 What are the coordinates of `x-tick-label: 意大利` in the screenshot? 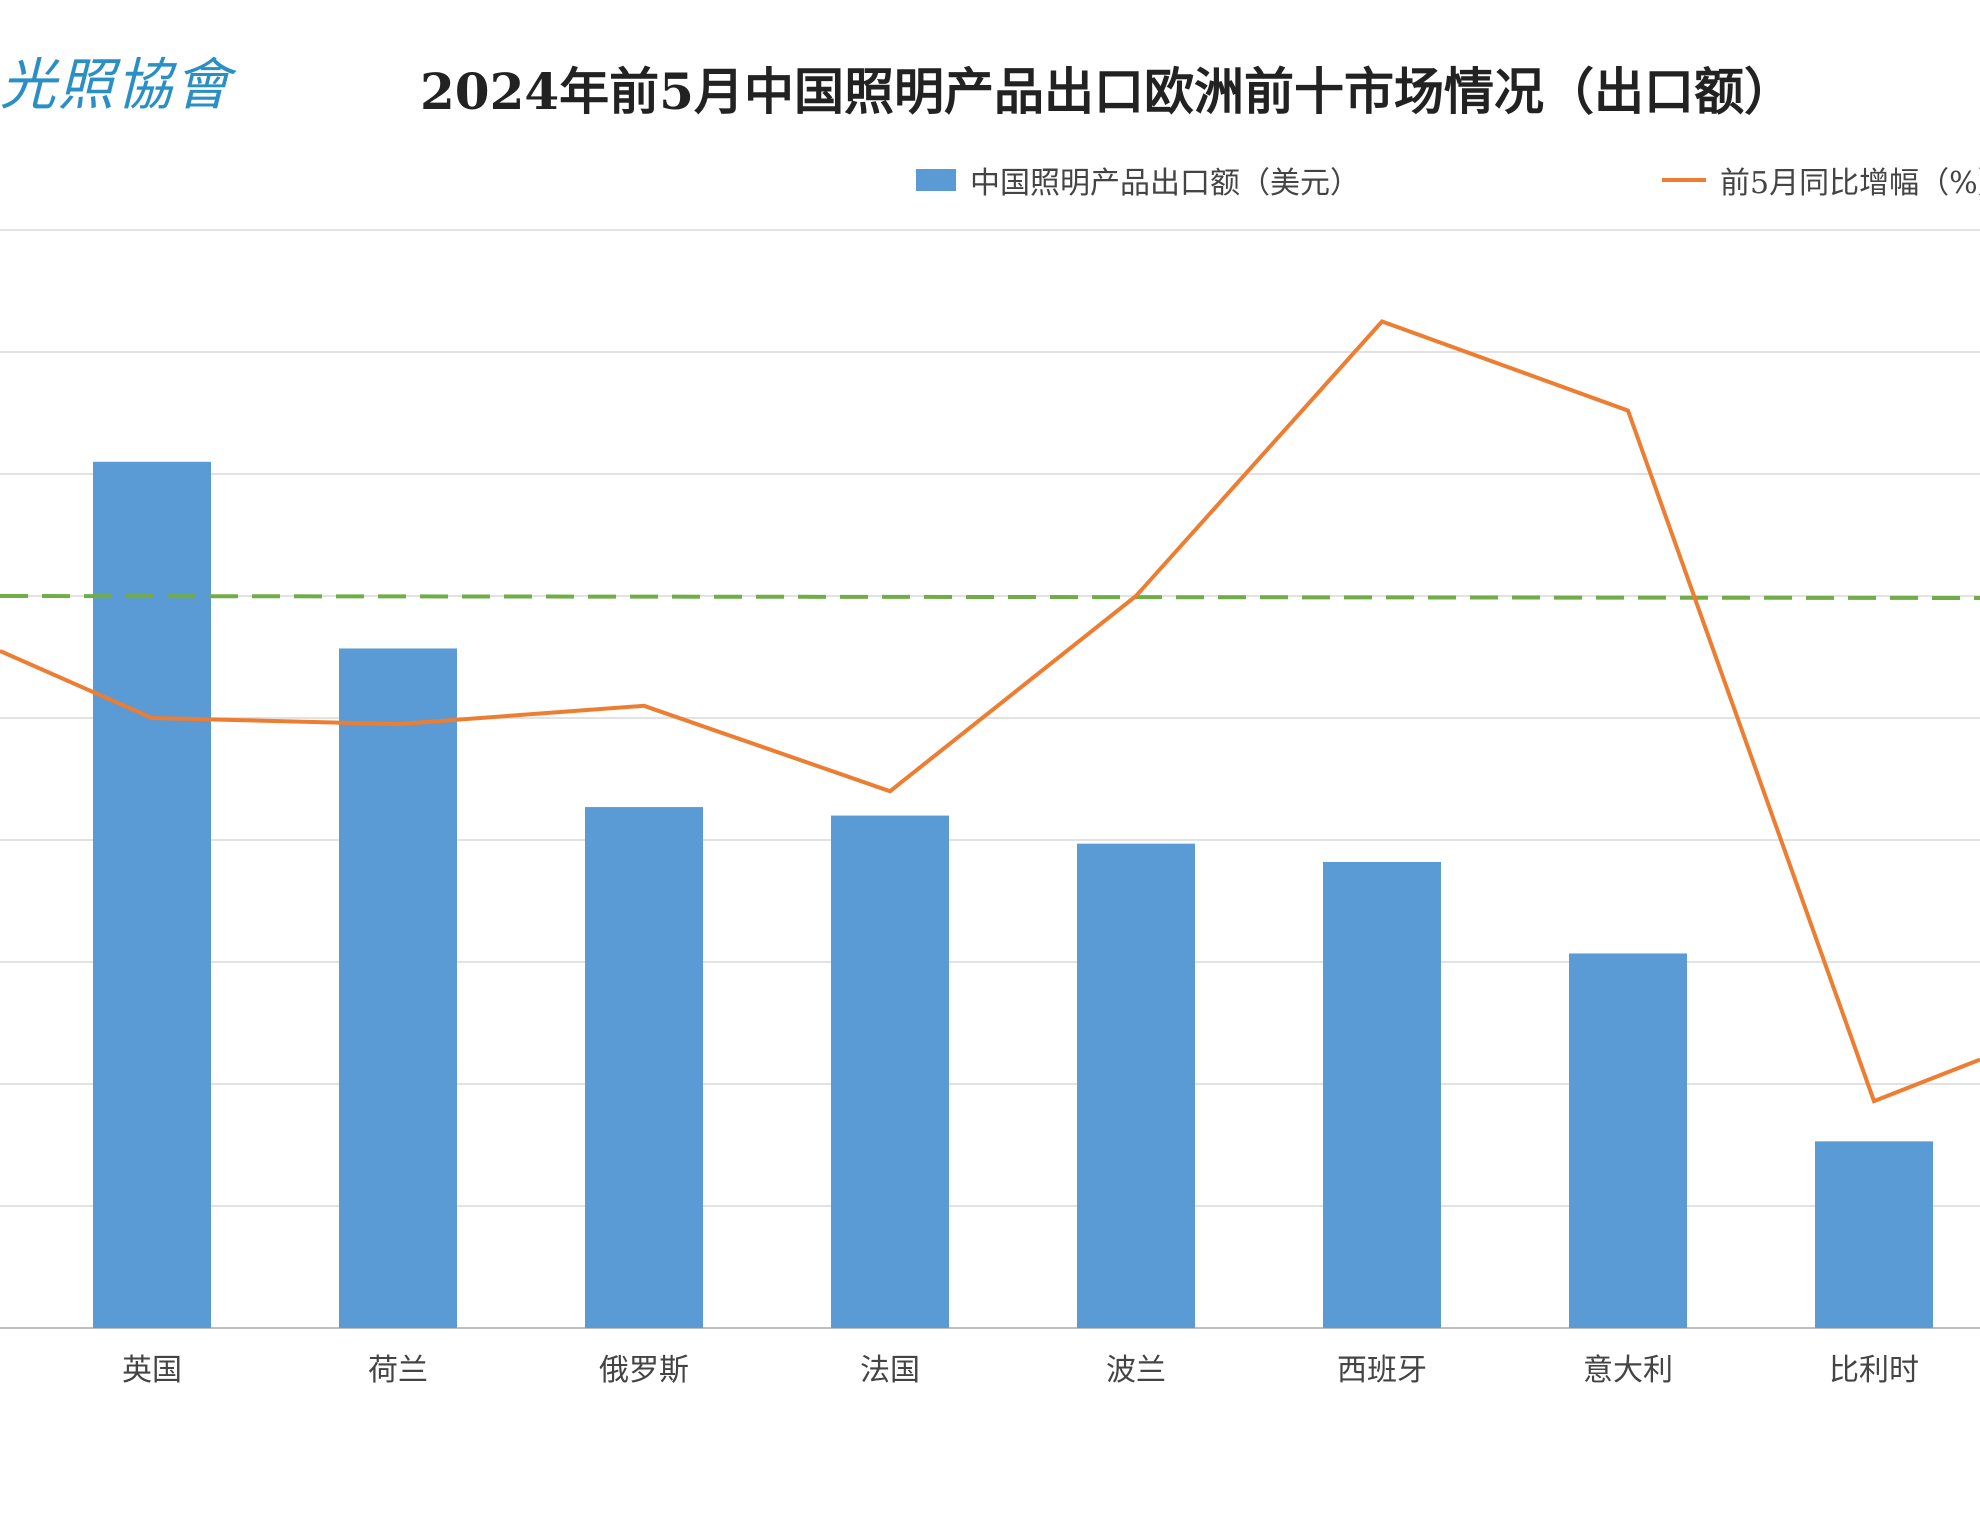 It's located at (1628, 1370).